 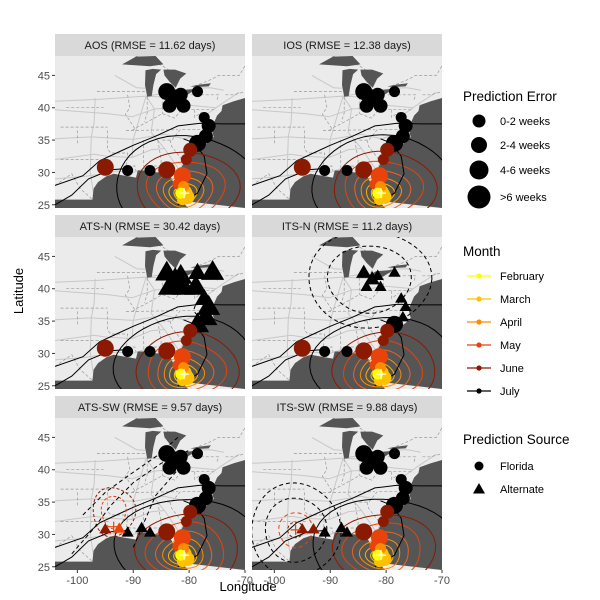 I want to click on legend-error-label: 4-6 weeks, so click(x=525, y=171).